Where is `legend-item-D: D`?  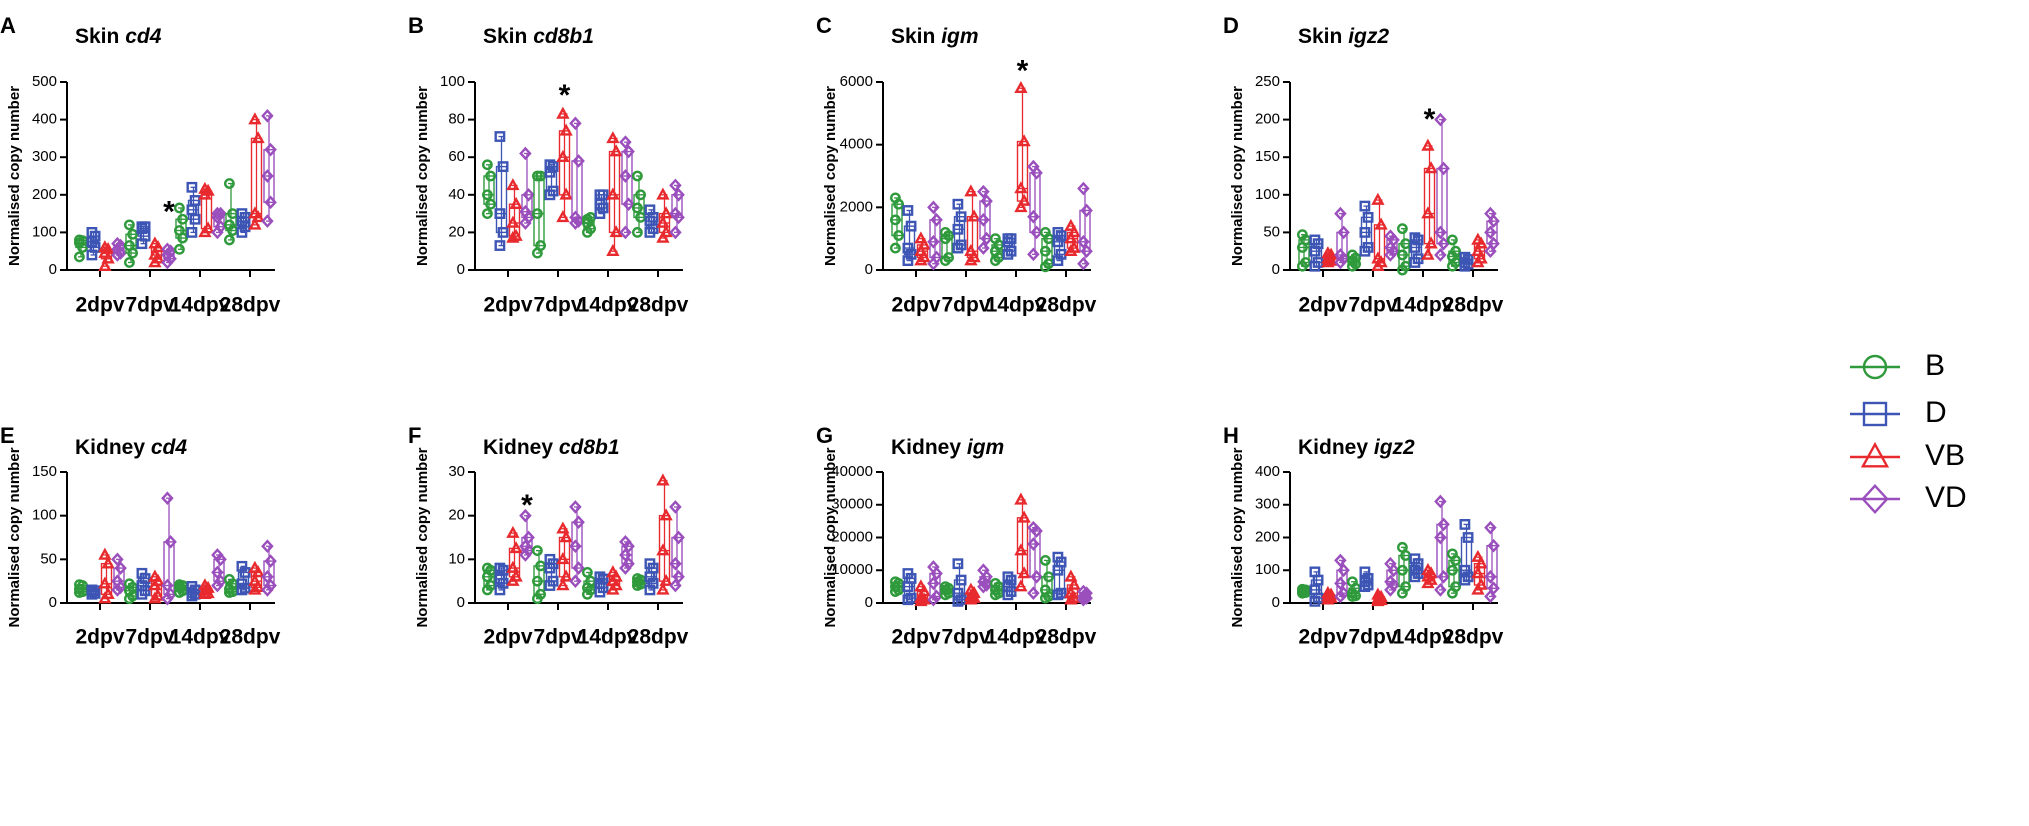
legend-item-D: D is located at coordinates (1898, 412).